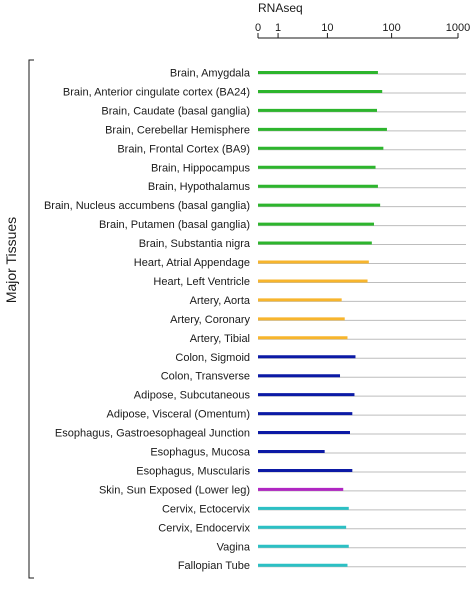 The image size is (474, 607). What do you see at coordinates (206, 509) in the screenshot?
I see `tissue-label: Cervix, Ectocervix` at bounding box center [206, 509].